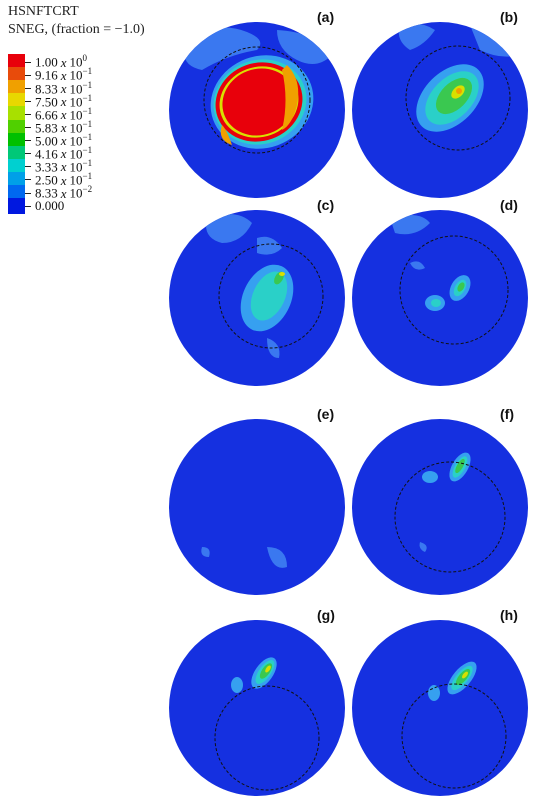 The width and height of the screenshot is (550, 808). I want to click on legend-label: 1.00 x 100, so click(61, 61).